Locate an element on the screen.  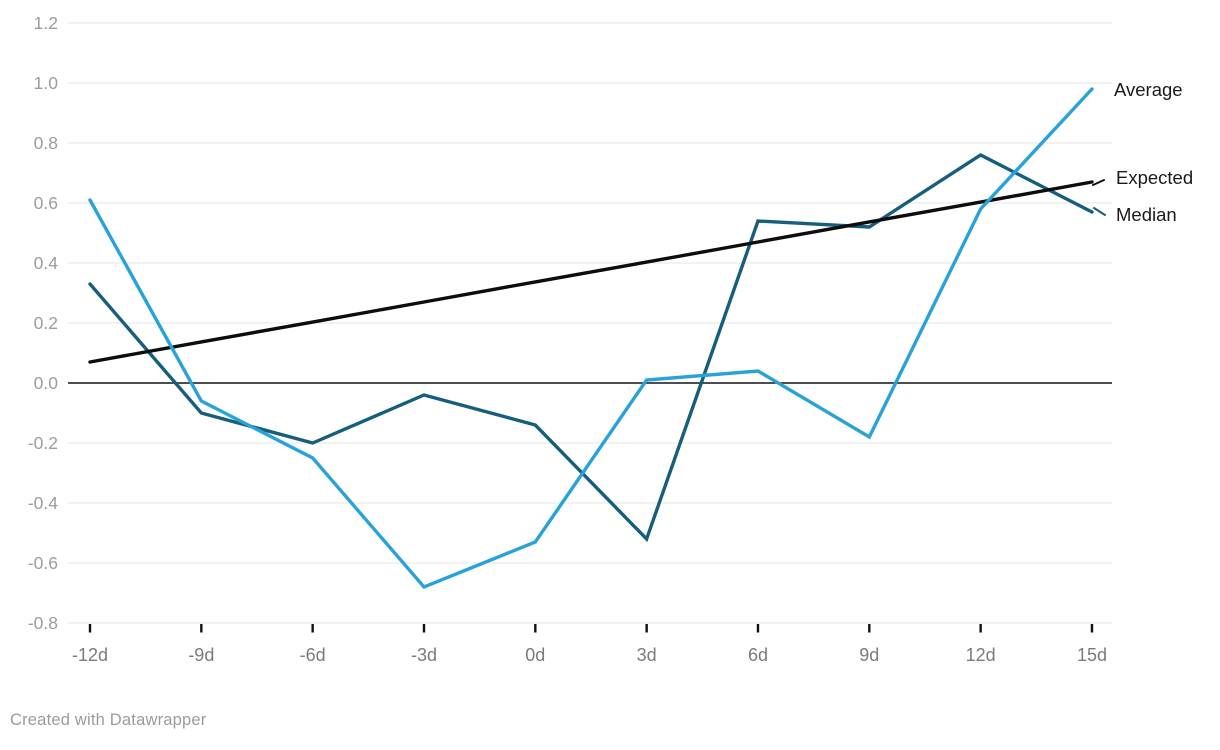
series-label-connector-median is located at coordinates (1099, 211).